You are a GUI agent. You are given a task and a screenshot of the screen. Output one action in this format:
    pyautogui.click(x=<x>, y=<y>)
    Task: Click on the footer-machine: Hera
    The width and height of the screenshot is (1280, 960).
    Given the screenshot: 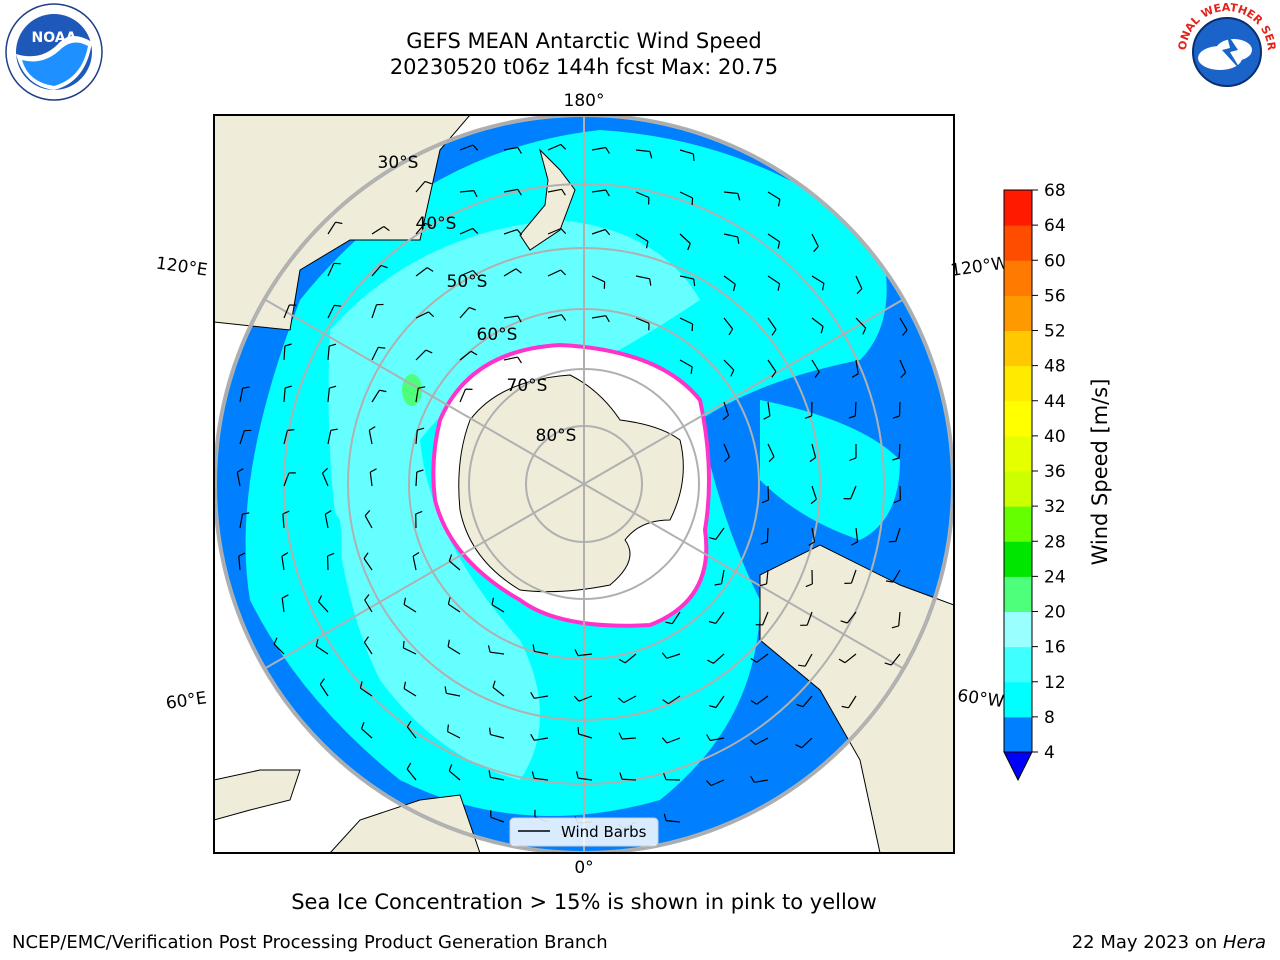 What is the action you would take?
    pyautogui.click(x=1244, y=942)
    